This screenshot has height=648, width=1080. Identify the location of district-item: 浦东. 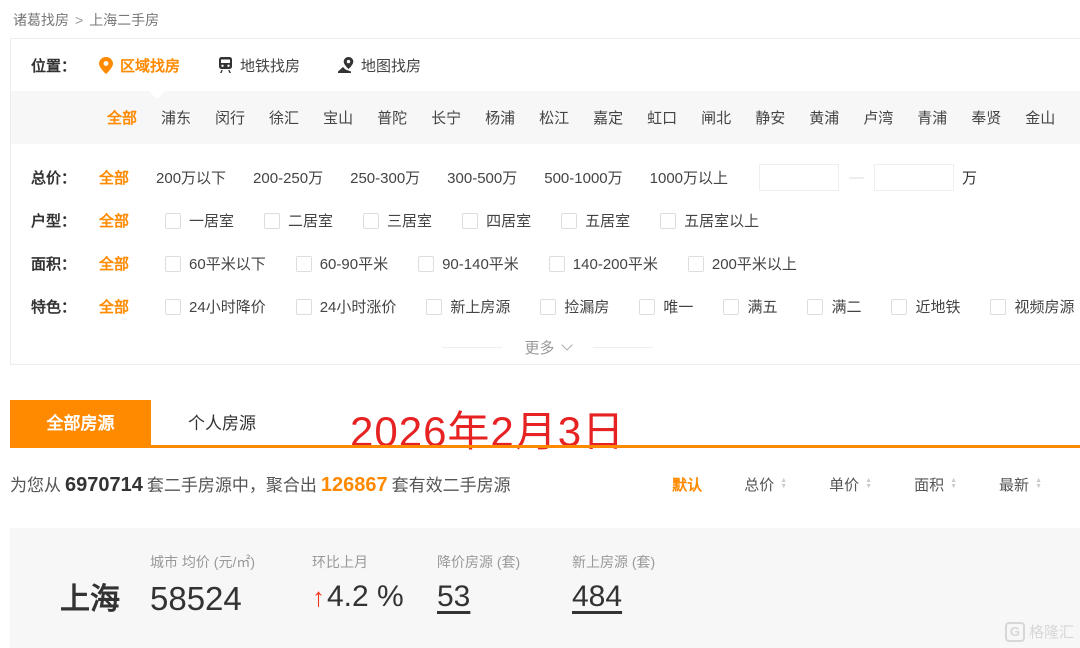
(176, 118).